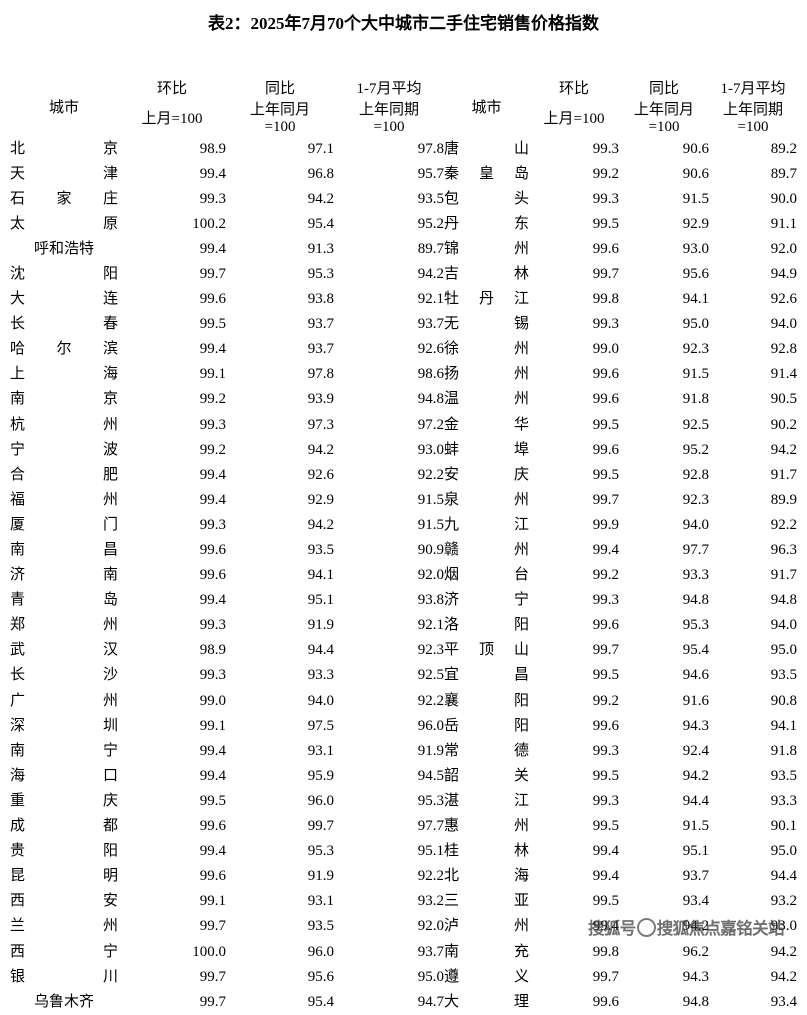 The height and width of the screenshot is (1015, 807). I want to click on value-yoy-left: 95.9, so click(320, 775).